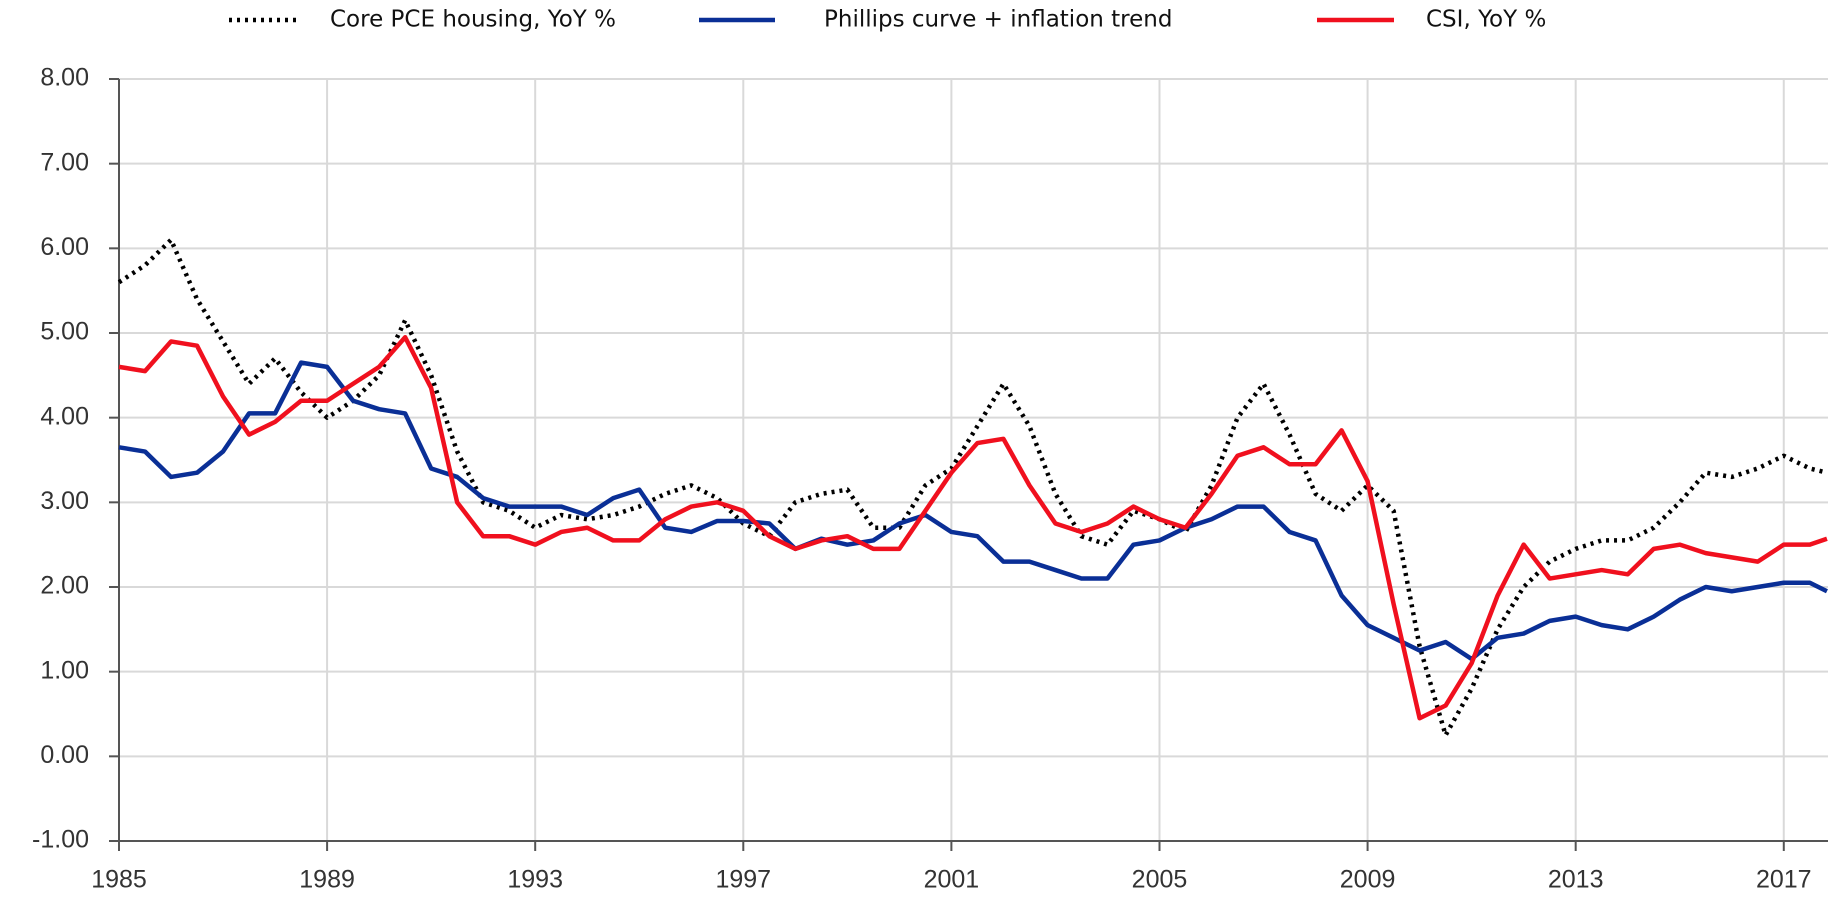 The height and width of the screenshot is (899, 1832). I want to click on y-tick-label: 7.00, so click(64, 162).